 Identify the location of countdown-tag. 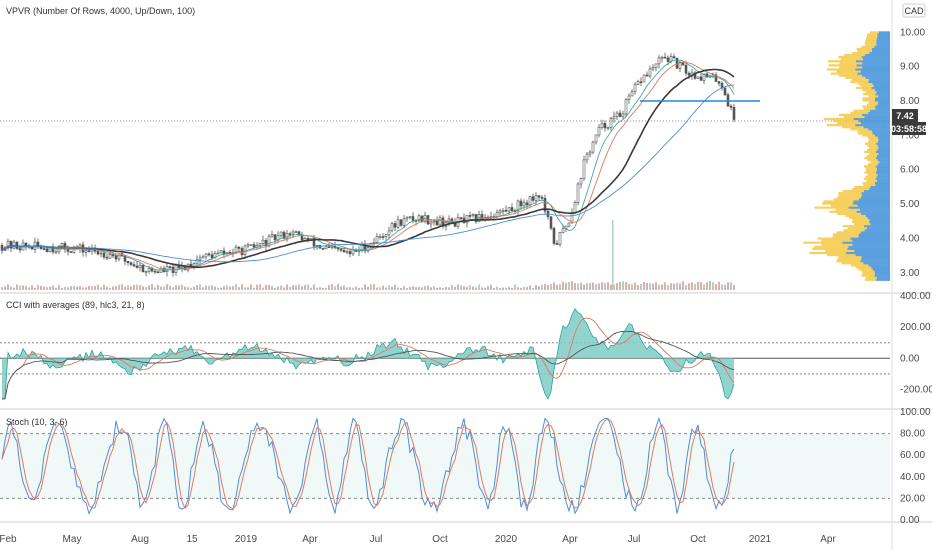
(909, 128).